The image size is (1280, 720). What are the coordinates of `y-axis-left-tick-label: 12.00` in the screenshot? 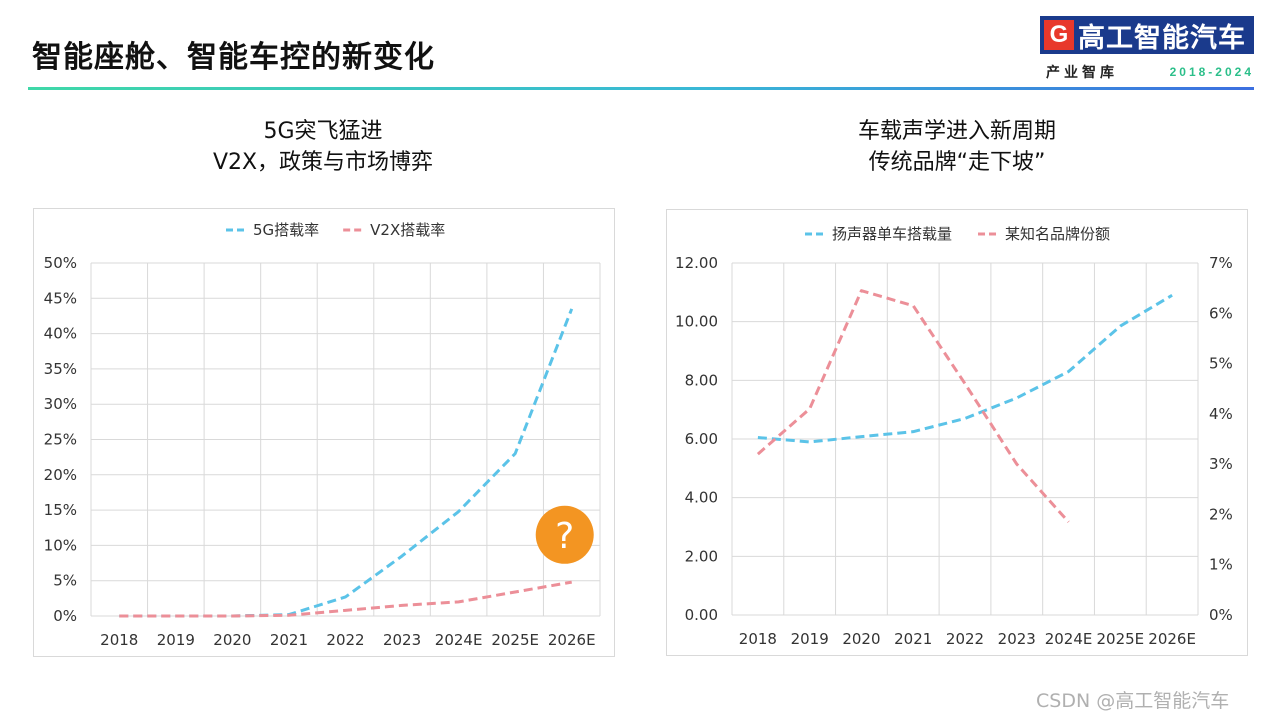 It's located at (696, 263).